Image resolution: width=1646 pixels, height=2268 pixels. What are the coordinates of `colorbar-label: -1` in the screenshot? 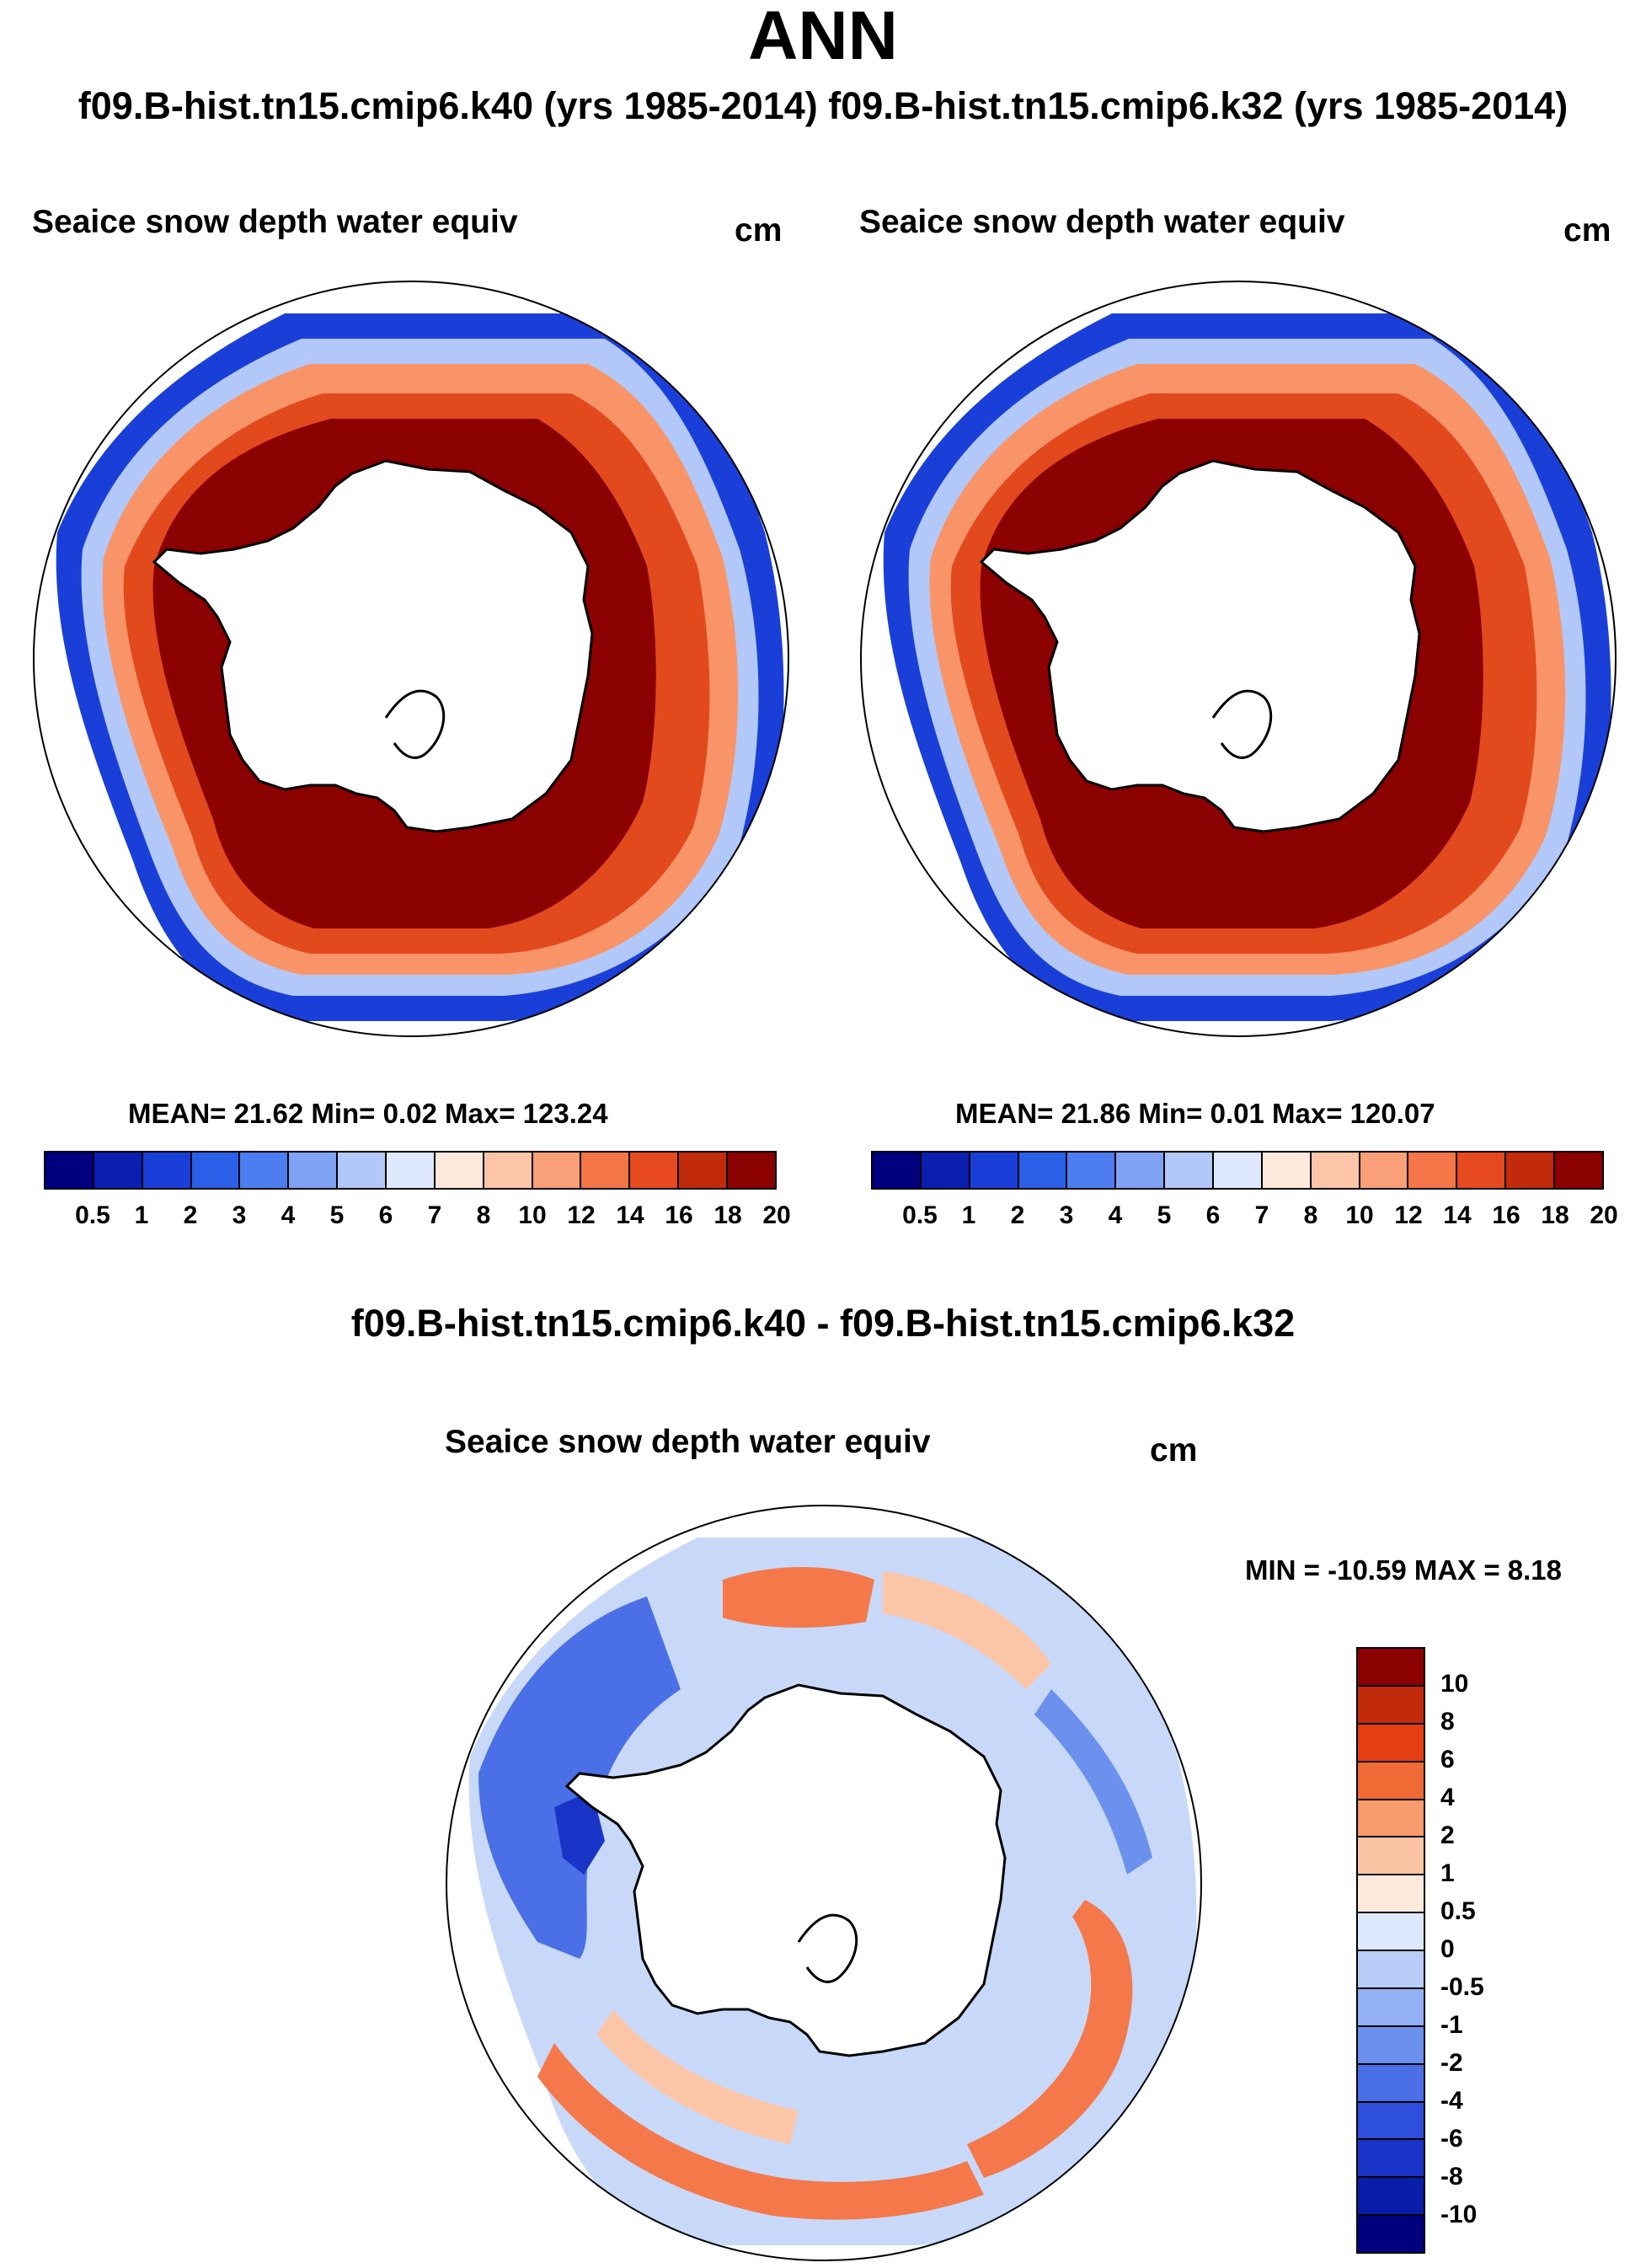 It's located at (1451, 2025).